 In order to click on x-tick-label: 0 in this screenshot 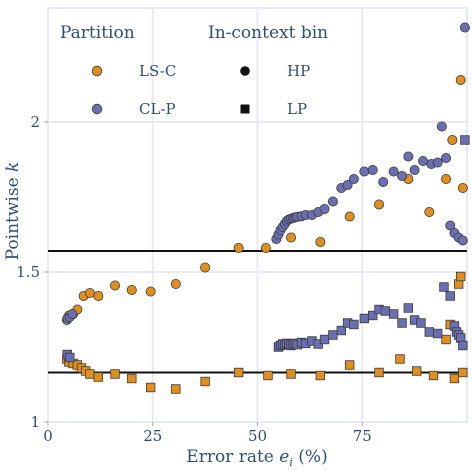, I will do `click(48, 436)`.